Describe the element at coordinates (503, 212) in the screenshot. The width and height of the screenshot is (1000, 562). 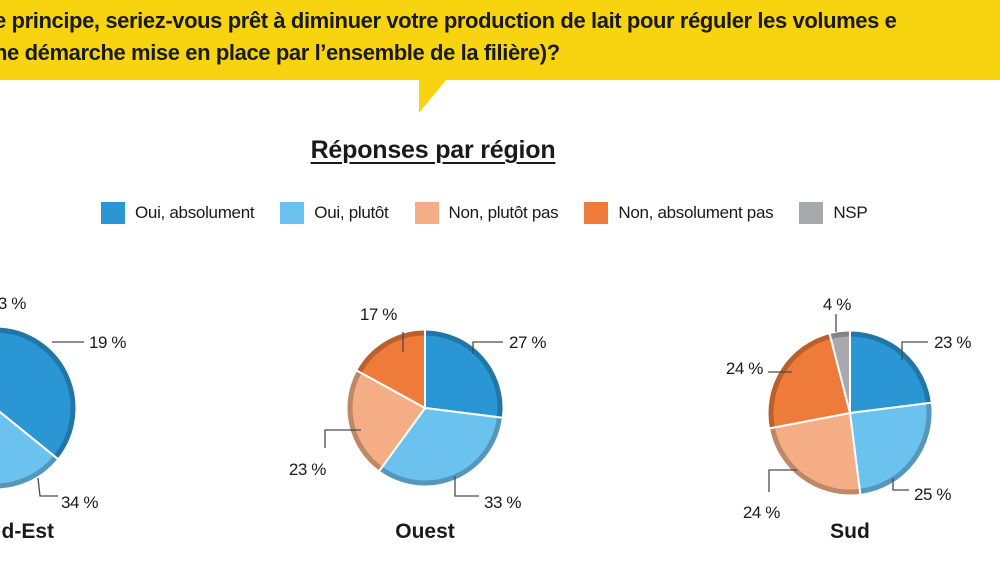
I see `legend-label: Non, plutôt pas` at that location.